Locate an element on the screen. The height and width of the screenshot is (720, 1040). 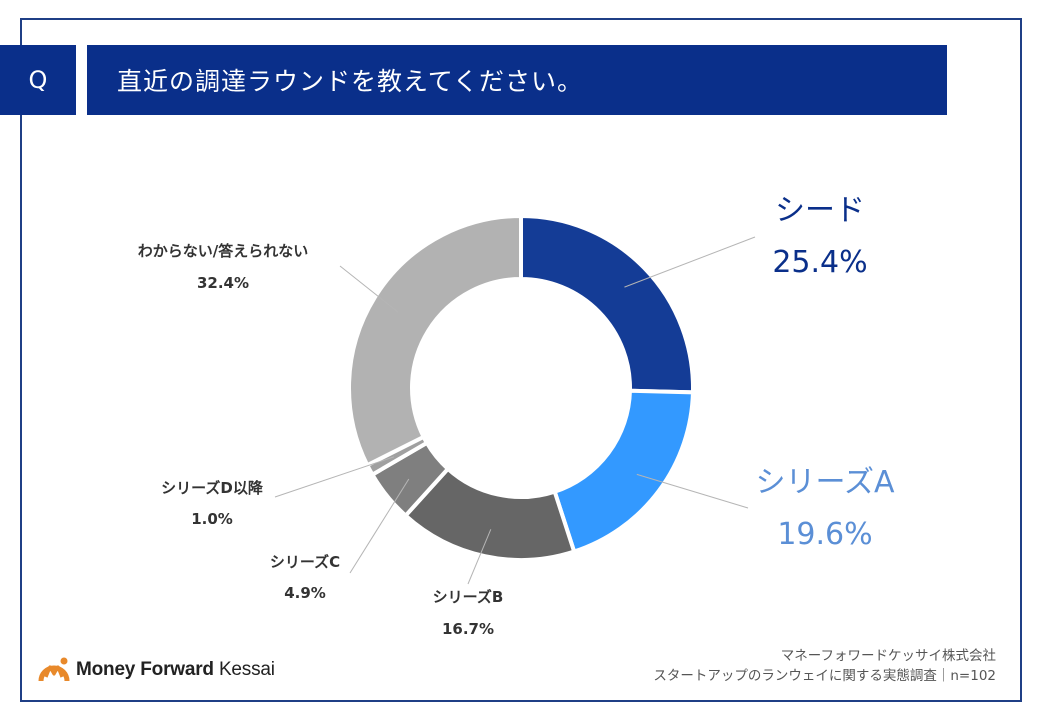
category-label-series-c: シリーズC is located at coordinates (305, 562).